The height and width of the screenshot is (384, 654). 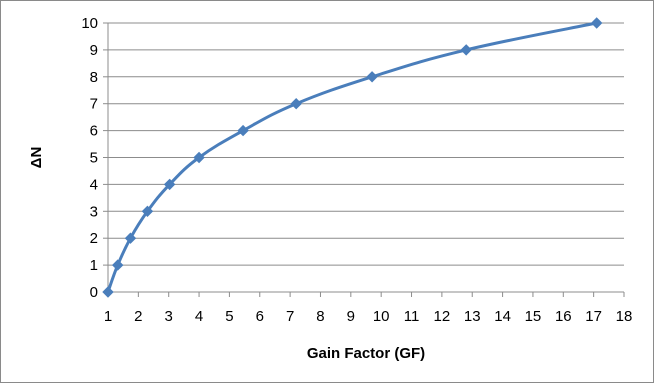 What do you see at coordinates (94, 158) in the screenshot?
I see `y-tick-label-5: 5` at bounding box center [94, 158].